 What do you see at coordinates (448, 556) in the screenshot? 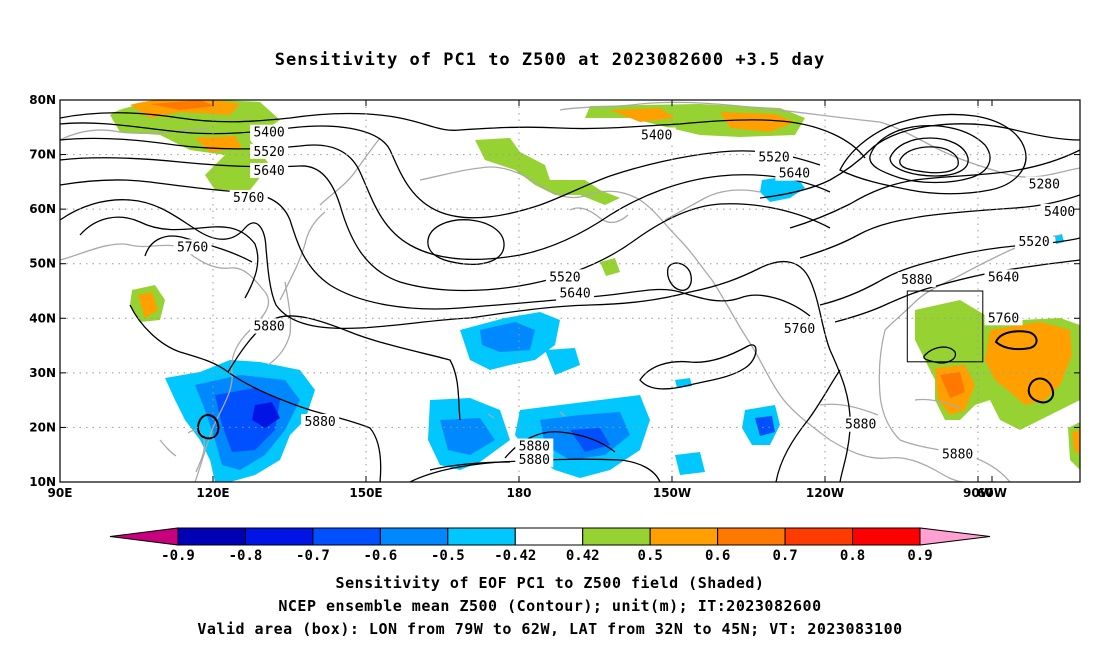
I see `colorbar-label: -0.5` at bounding box center [448, 556].